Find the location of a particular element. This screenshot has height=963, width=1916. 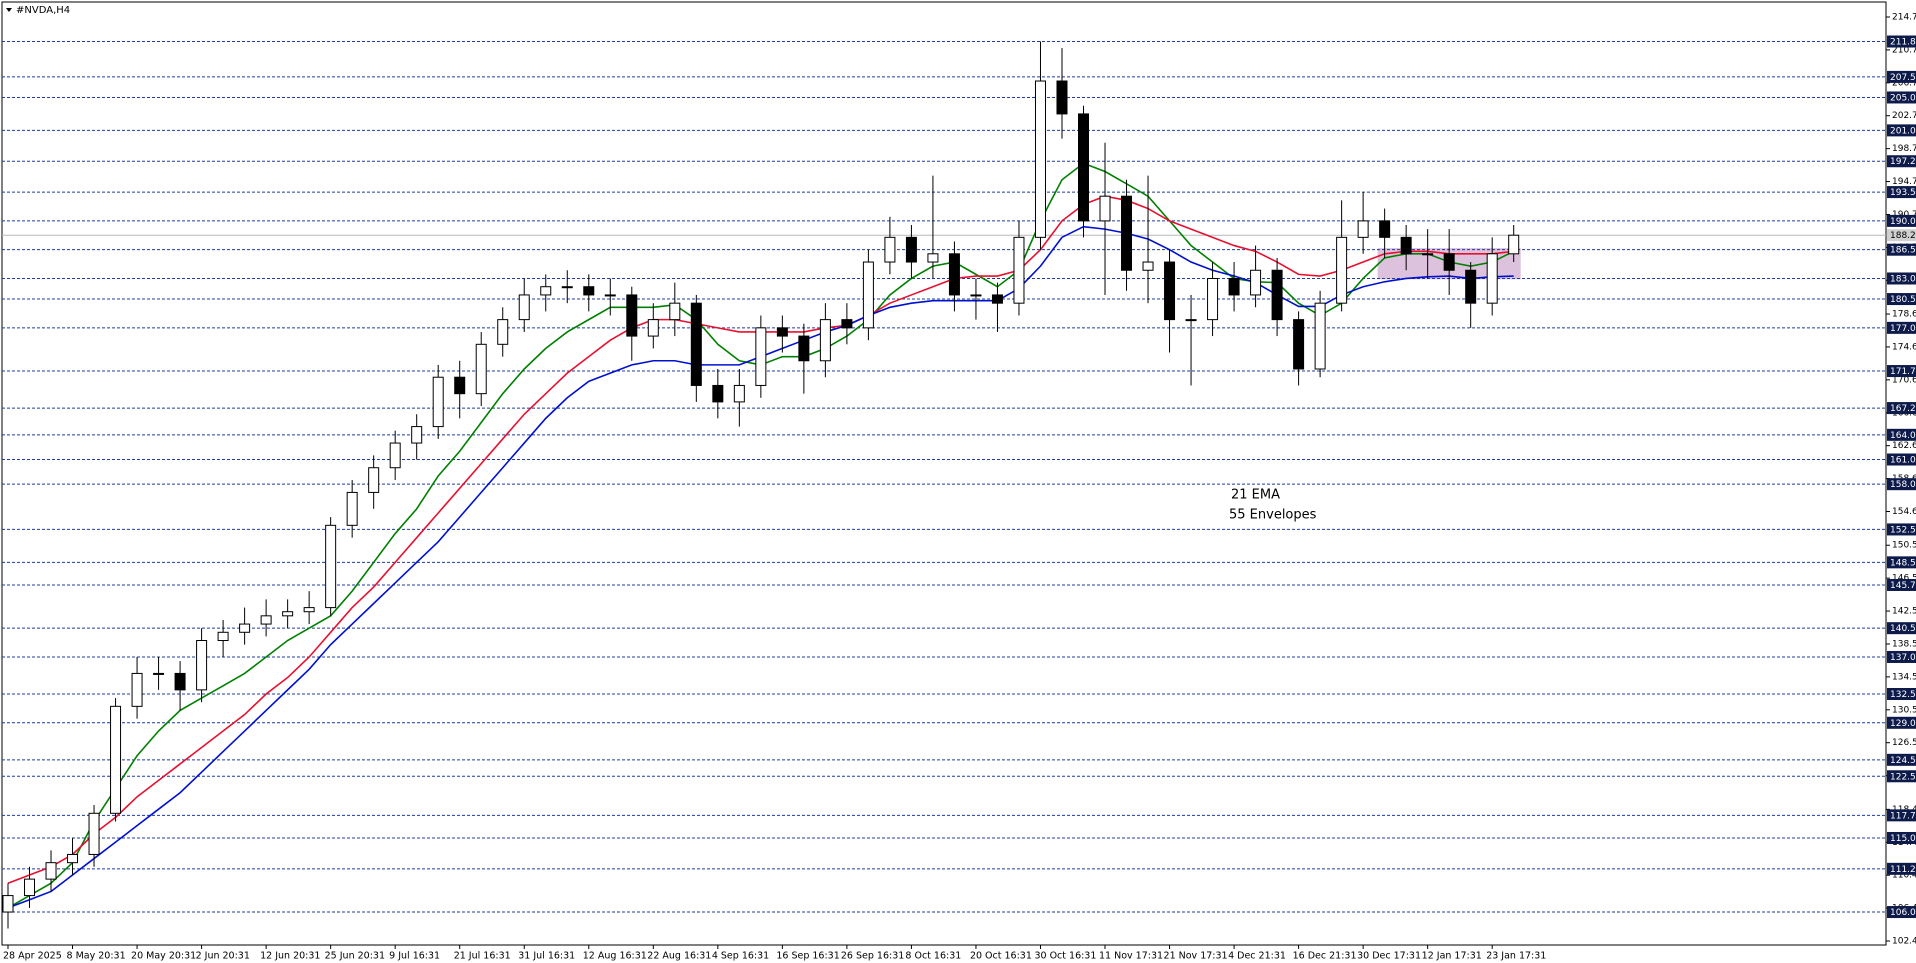

level-label: 190.00 is located at coordinates (1903, 222).